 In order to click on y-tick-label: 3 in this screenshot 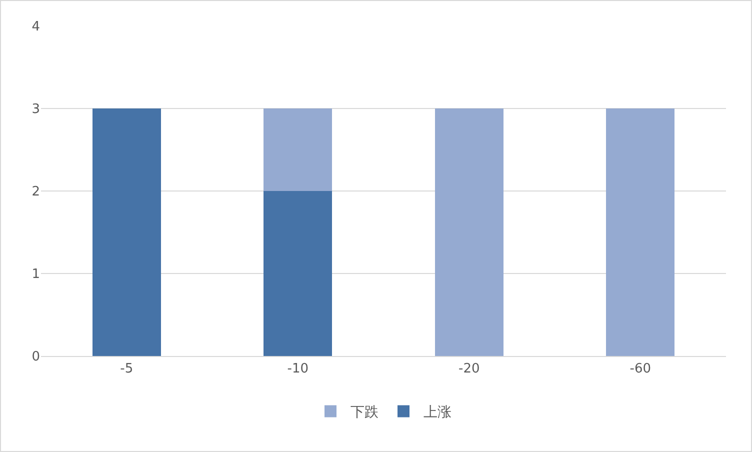, I will do `click(36, 110)`.